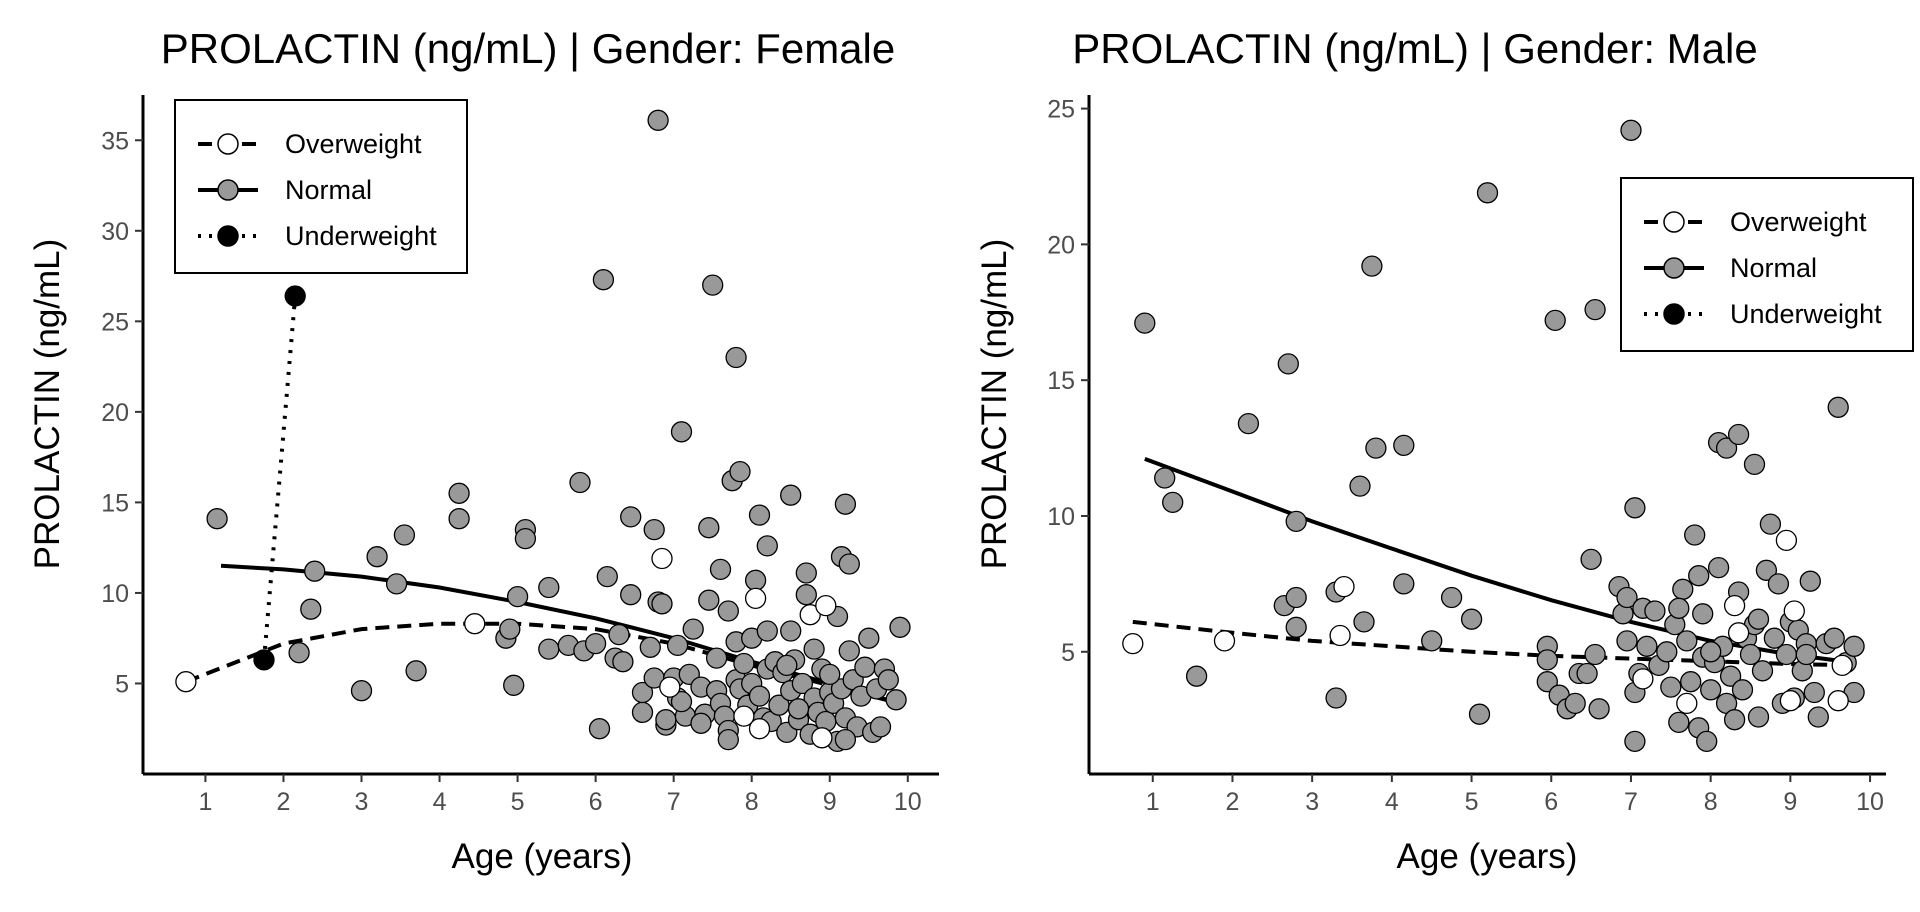  I want to click on legend-female: Overweight Normal Underweight, so click(321, 186).